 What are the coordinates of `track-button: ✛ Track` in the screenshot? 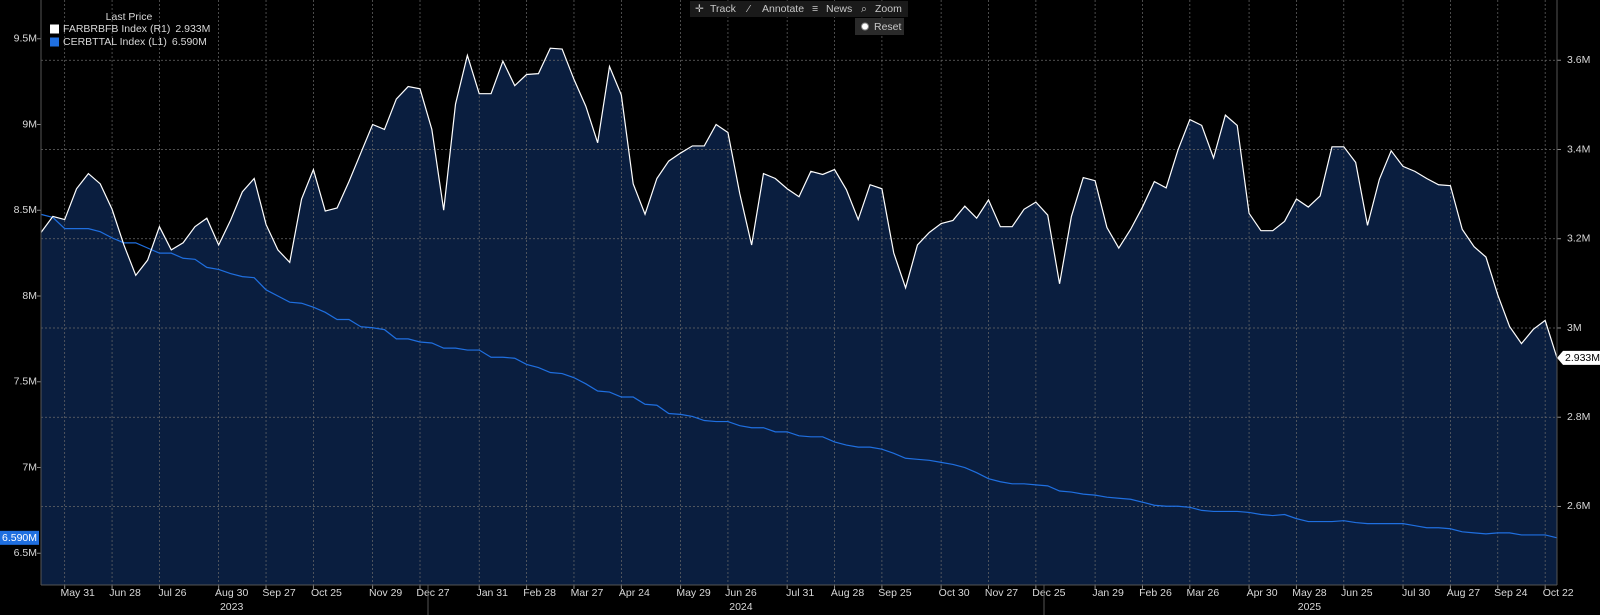 It's located at (716, 9).